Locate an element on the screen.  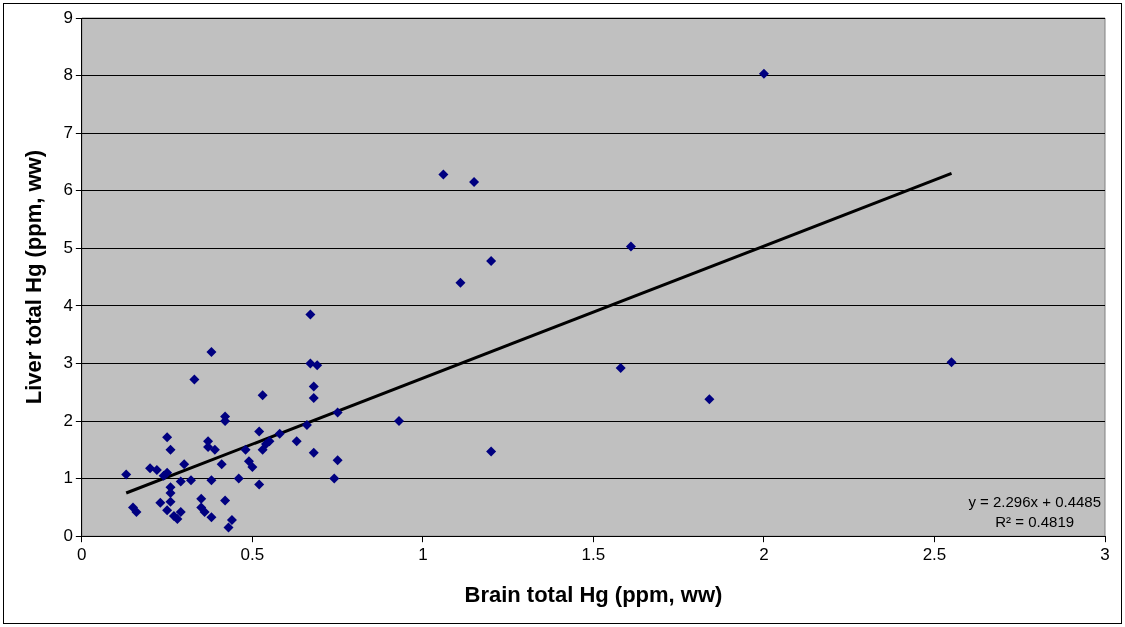
x-axis-title: Brain total Hg (ppm, ww) is located at coordinates (593, 594).